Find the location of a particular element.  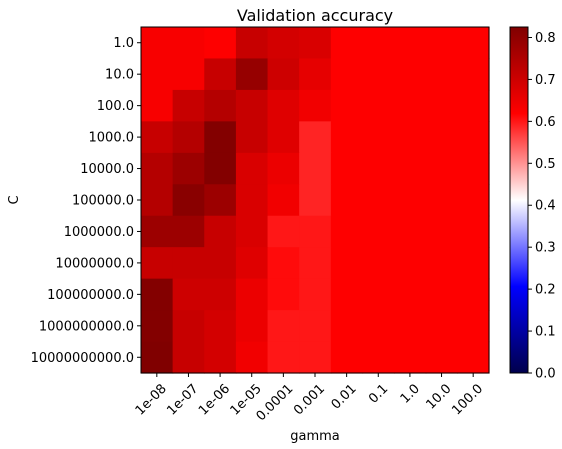

heatmap-cell-r1-c0 is located at coordinates (157, 74).